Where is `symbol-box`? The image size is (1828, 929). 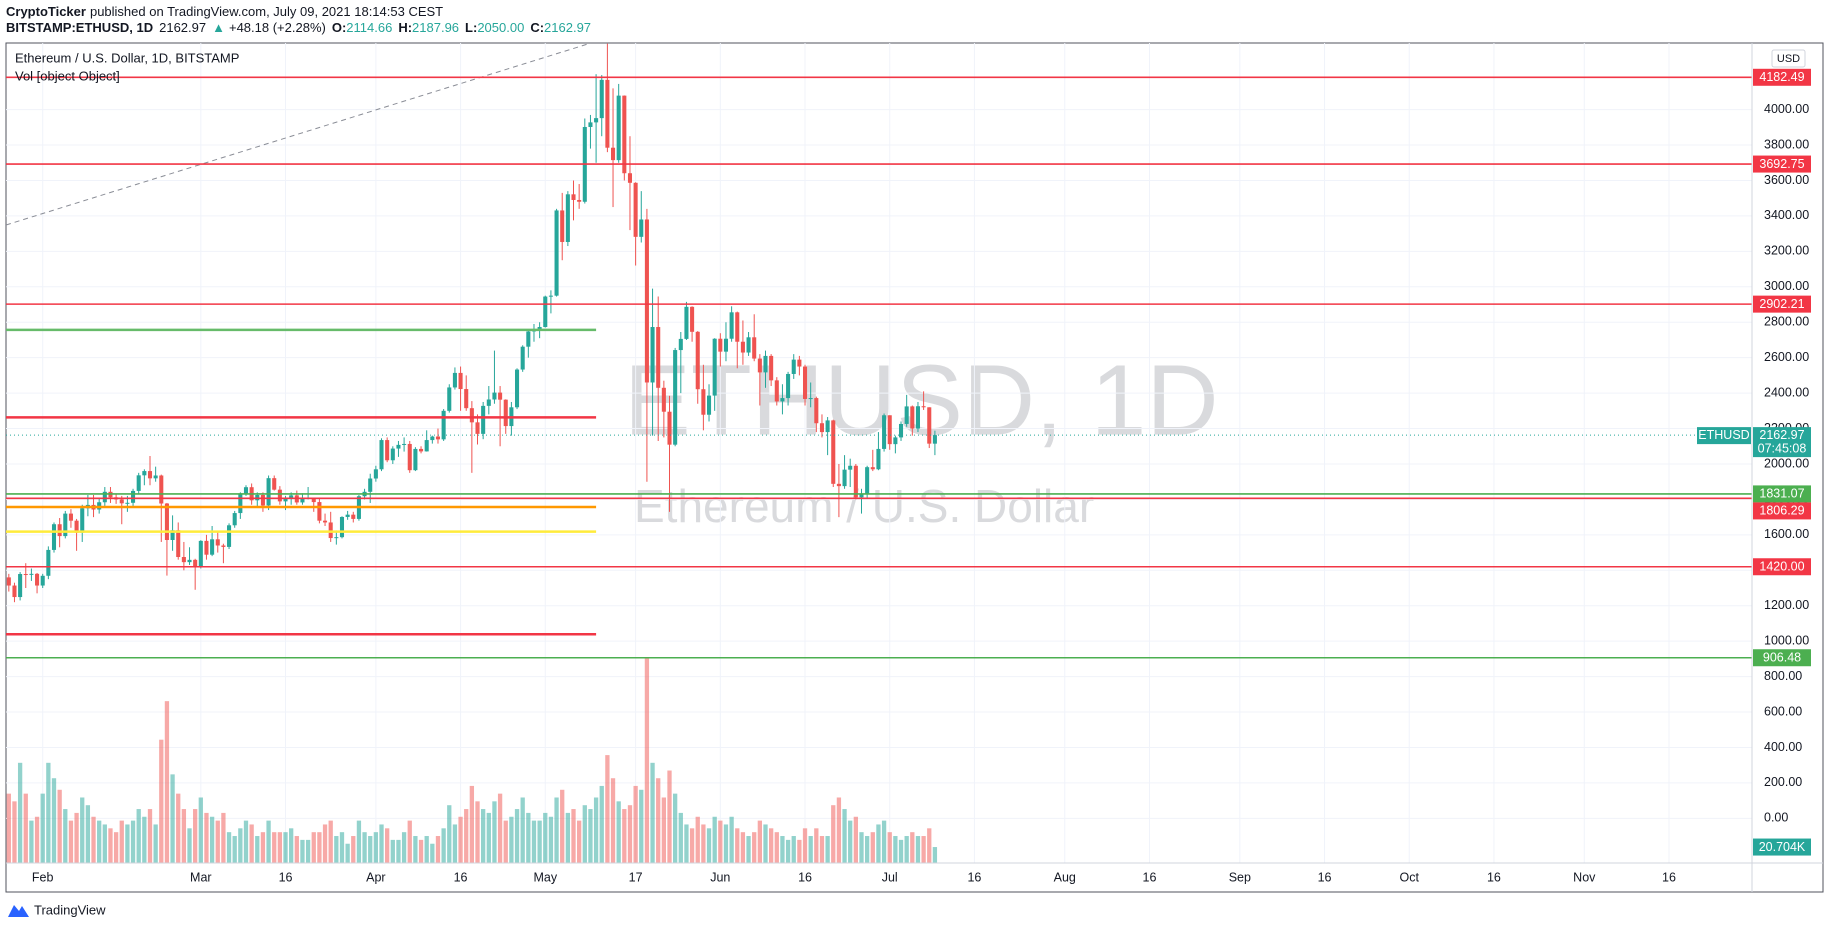
symbol-box is located at coordinates (1724, 436).